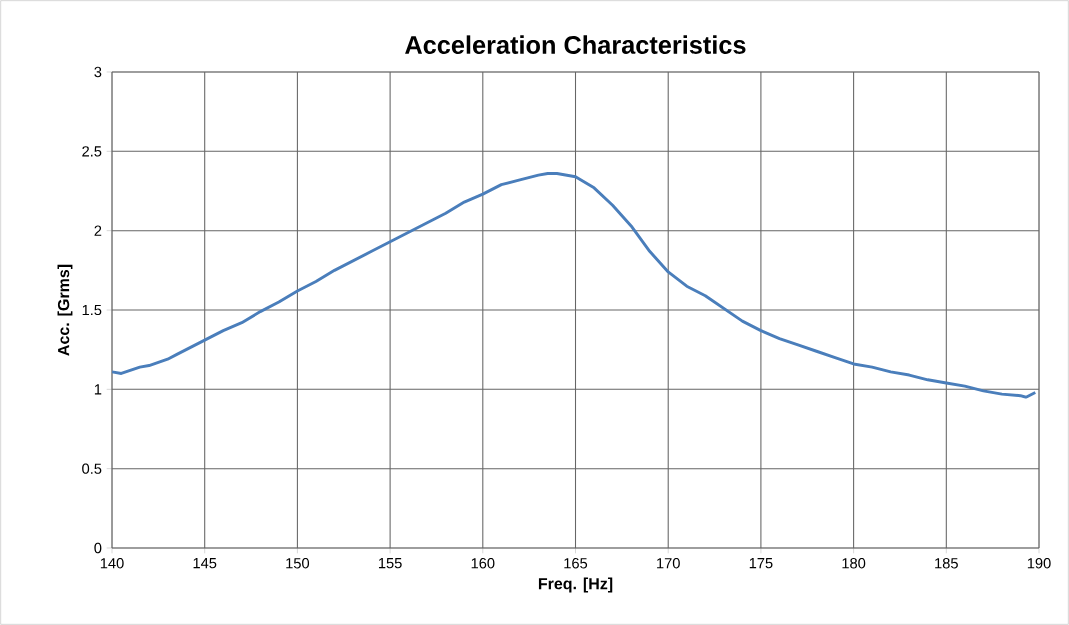 This screenshot has height=625, width=1069. I want to click on y-tick-label: 1.5, so click(92, 310).